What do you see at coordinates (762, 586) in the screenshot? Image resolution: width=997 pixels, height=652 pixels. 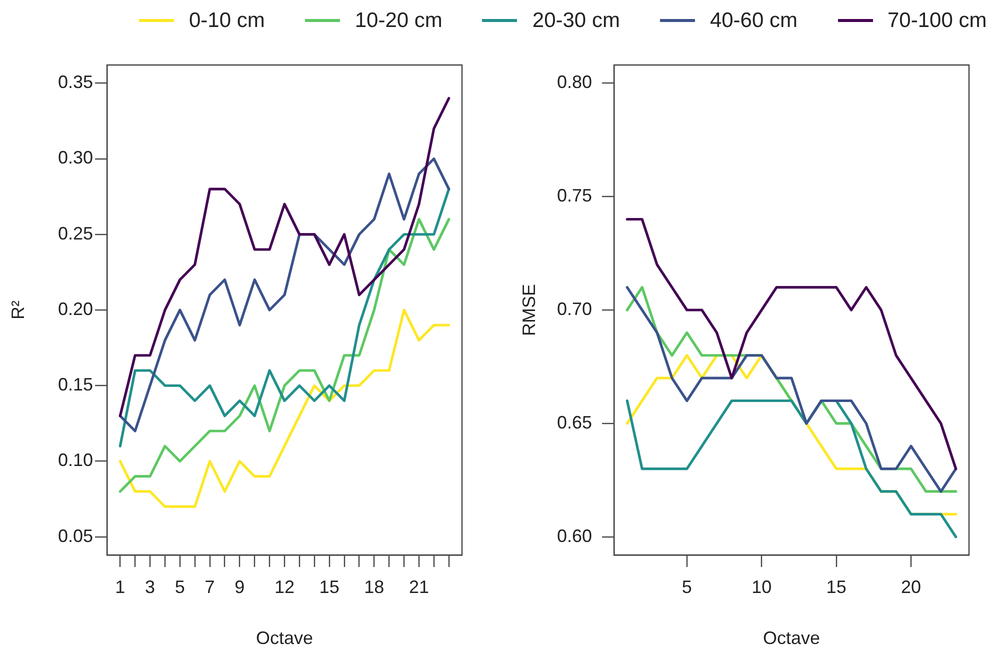 I see `x-tick-label: 10` at bounding box center [762, 586].